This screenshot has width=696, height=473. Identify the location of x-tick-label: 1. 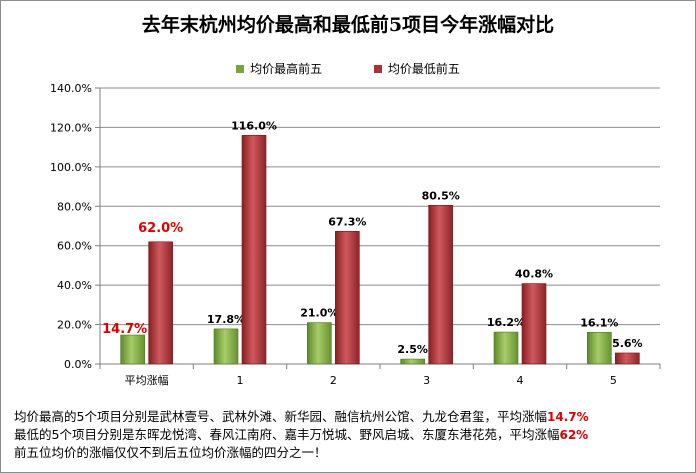
(240, 380).